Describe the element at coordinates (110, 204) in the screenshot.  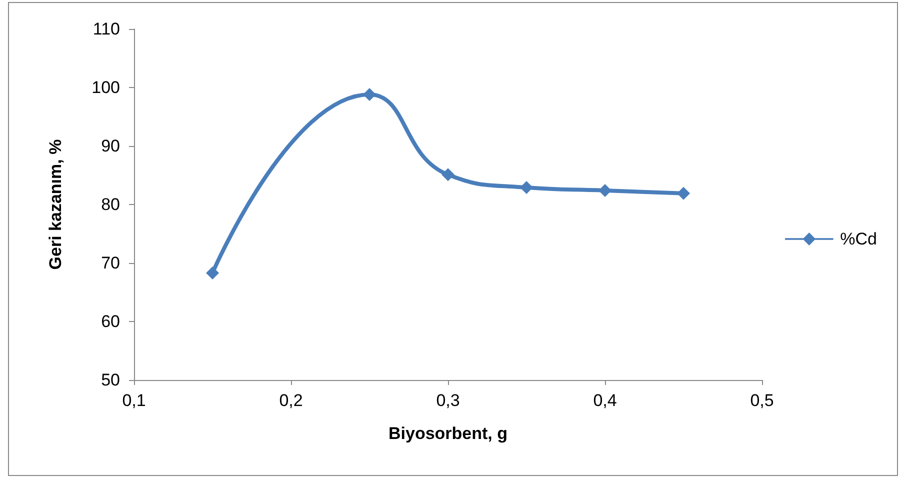
I see `y-tick-label: 80` at that location.